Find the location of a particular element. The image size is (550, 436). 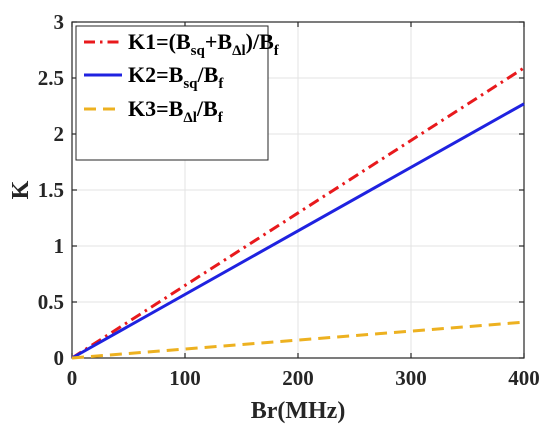

x-tick-label: 0 is located at coordinates (72, 378).